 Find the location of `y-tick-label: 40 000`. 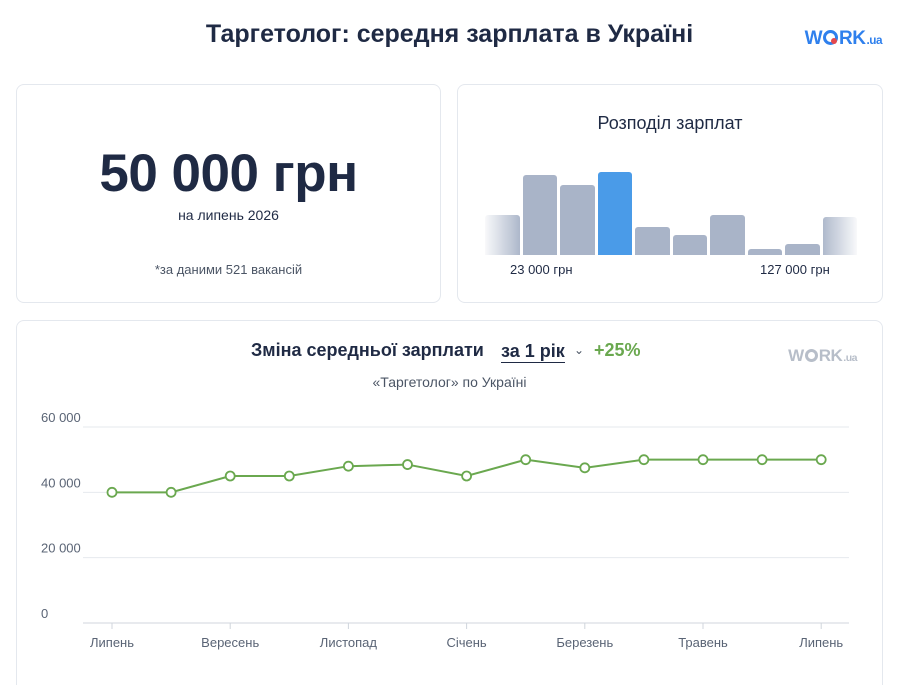

y-tick-label: 40 000 is located at coordinates (61, 482).